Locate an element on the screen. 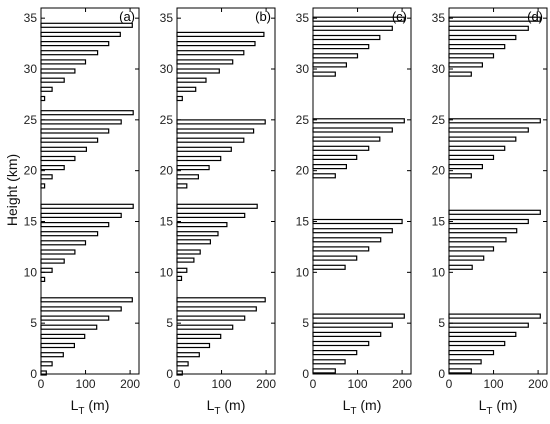 This screenshot has height=424, width=550. panel-label: (c) is located at coordinates (399, 16).